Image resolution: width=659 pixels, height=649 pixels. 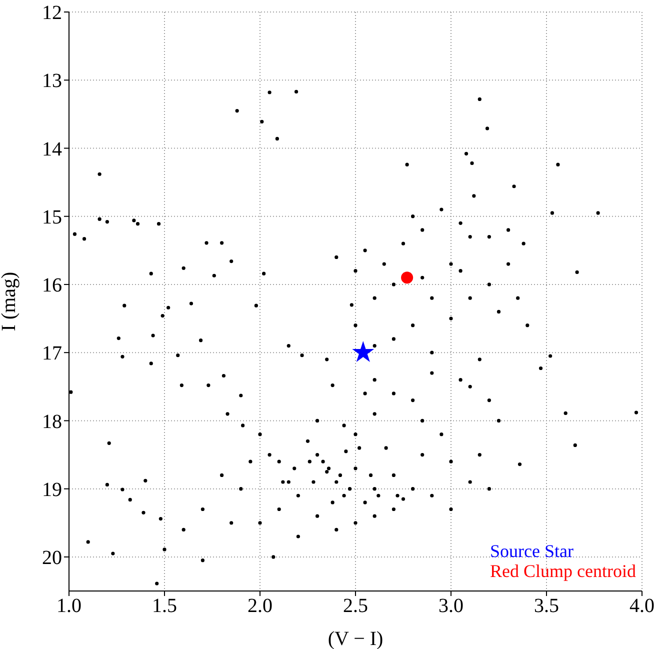 What do you see at coordinates (52, 285) in the screenshot?
I see `y-tick-label: 16` at bounding box center [52, 285].